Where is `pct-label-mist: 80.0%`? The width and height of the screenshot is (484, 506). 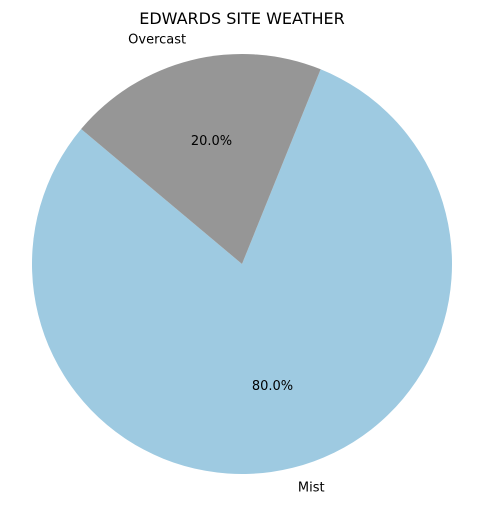
pct-label-mist: 80.0% is located at coordinates (272, 386).